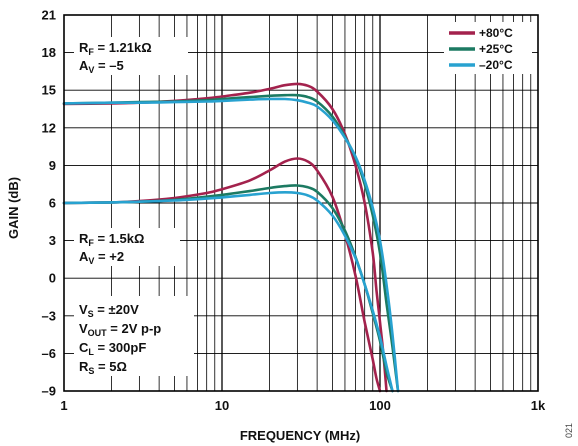 This screenshot has width=578, height=446. Describe the element at coordinates (496, 33) in the screenshot. I see `legend-label-80c: +80°C` at that location.